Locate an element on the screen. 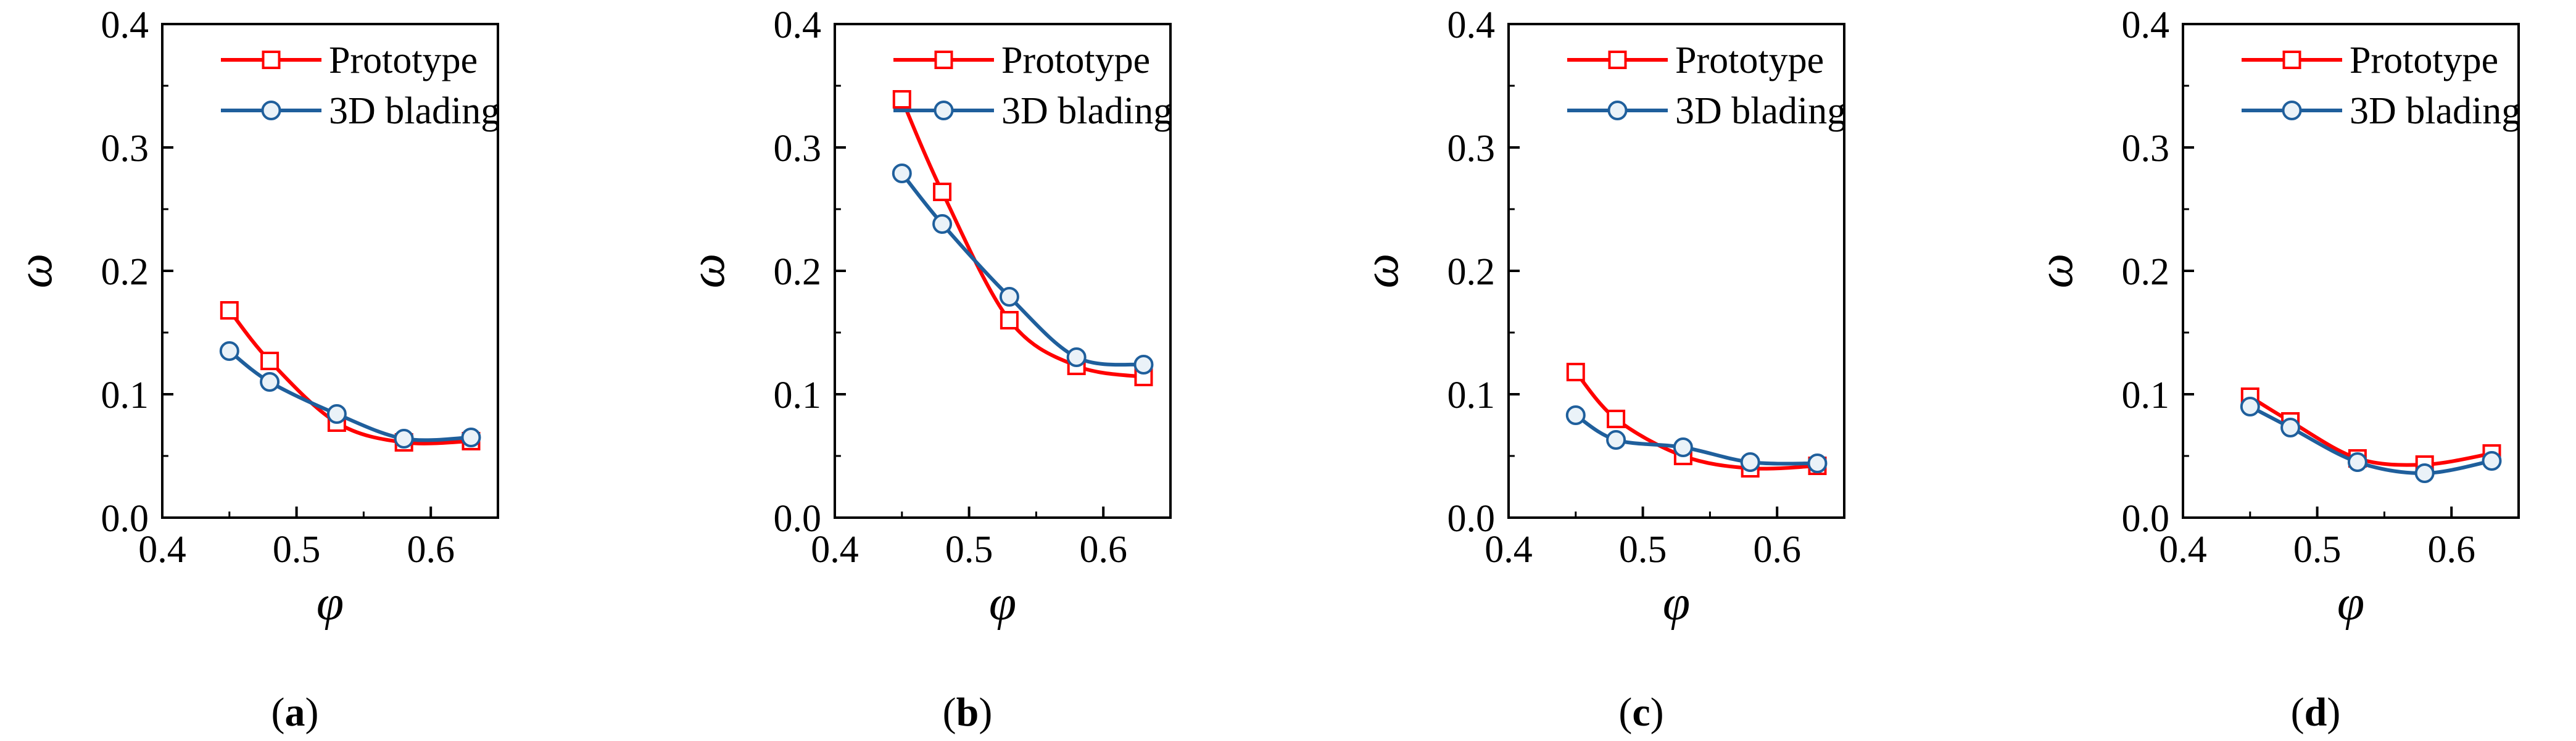  caption-letter: c is located at coordinates (1641, 712).